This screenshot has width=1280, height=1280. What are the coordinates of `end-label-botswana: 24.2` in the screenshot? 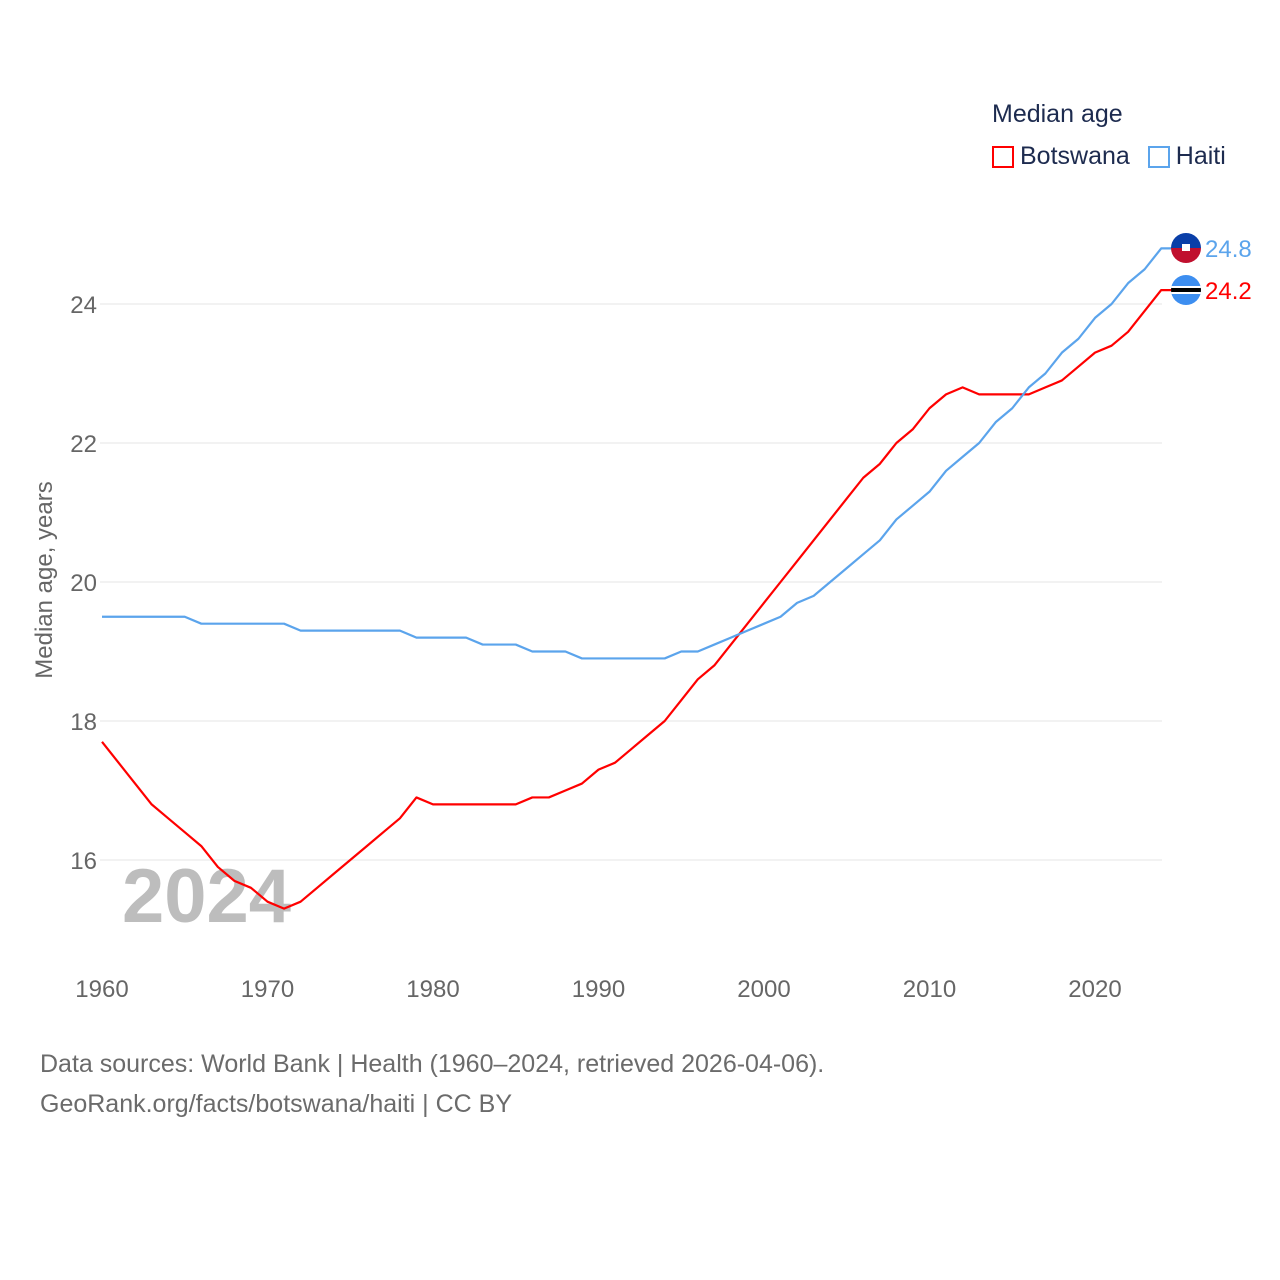 It's located at (1228, 291).